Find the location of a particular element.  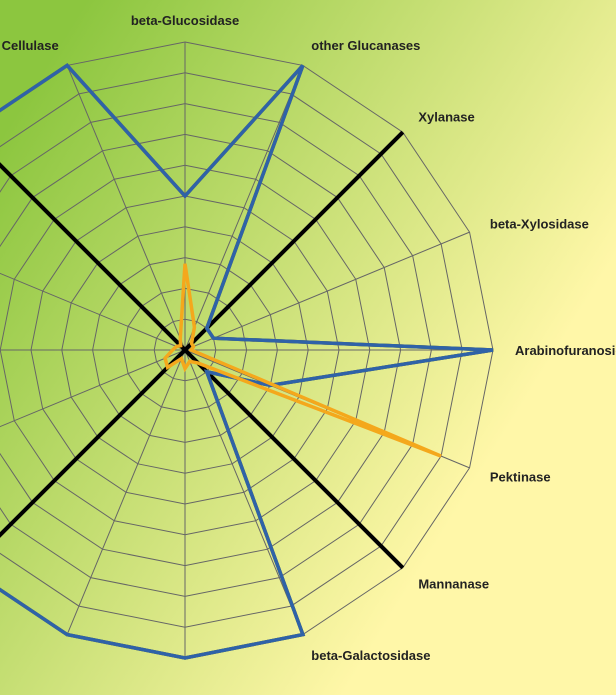

axis-label: Arabinofuranosidase is located at coordinates (565, 350).